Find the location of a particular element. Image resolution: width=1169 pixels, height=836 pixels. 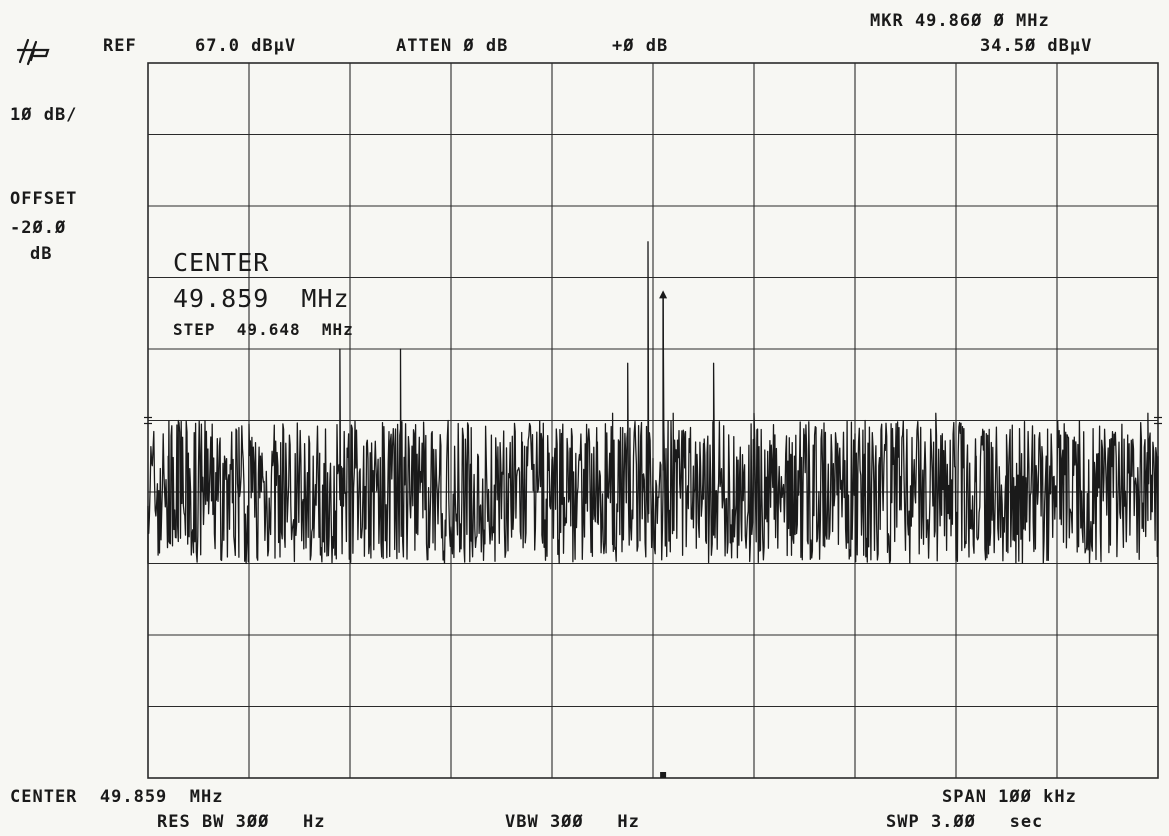

step-annotation: STEP 49.648 MHz is located at coordinates (263, 329).